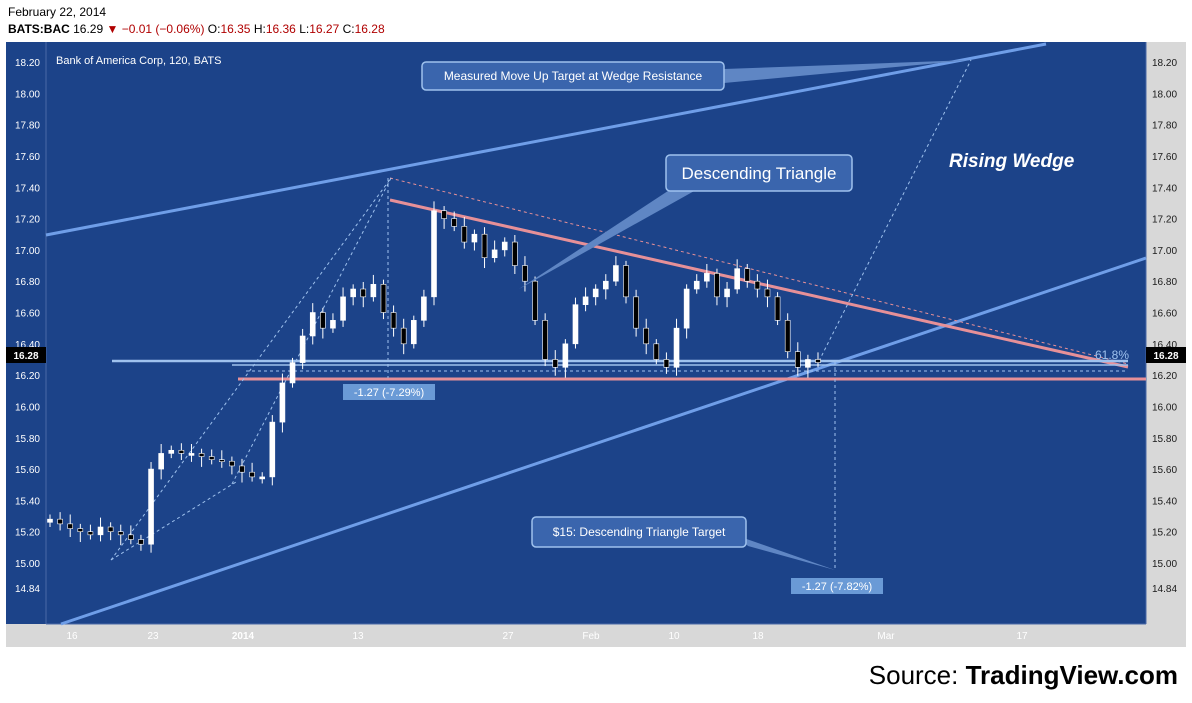 The height and width of the screenshot is (703, 1192). Describe the element at coordinates (837, 586) in the screenshot. I see `measure-label-right-bg` at that location.